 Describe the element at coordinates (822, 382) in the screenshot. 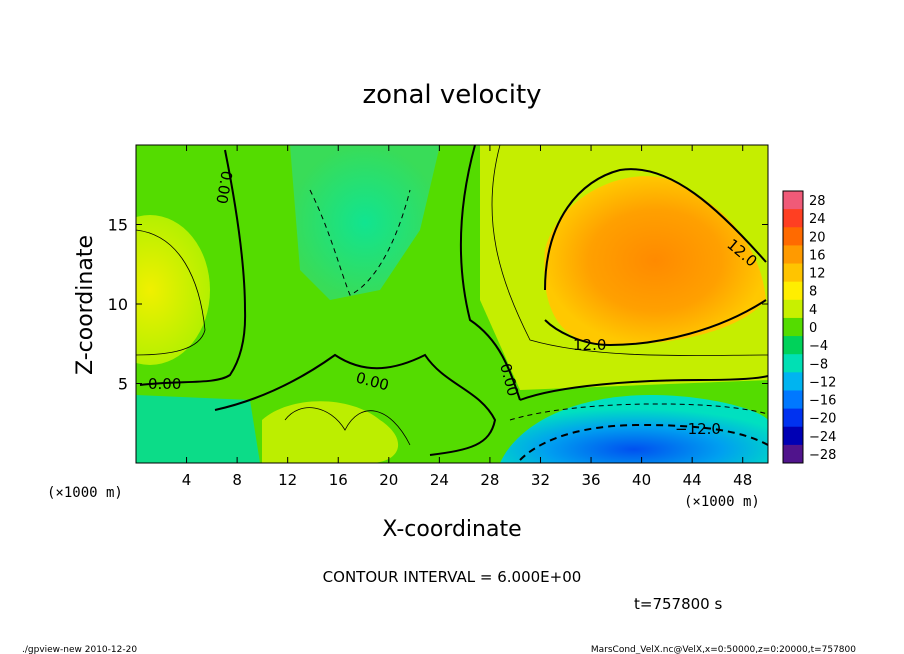

I see `colorbar-label: −12` at that location.